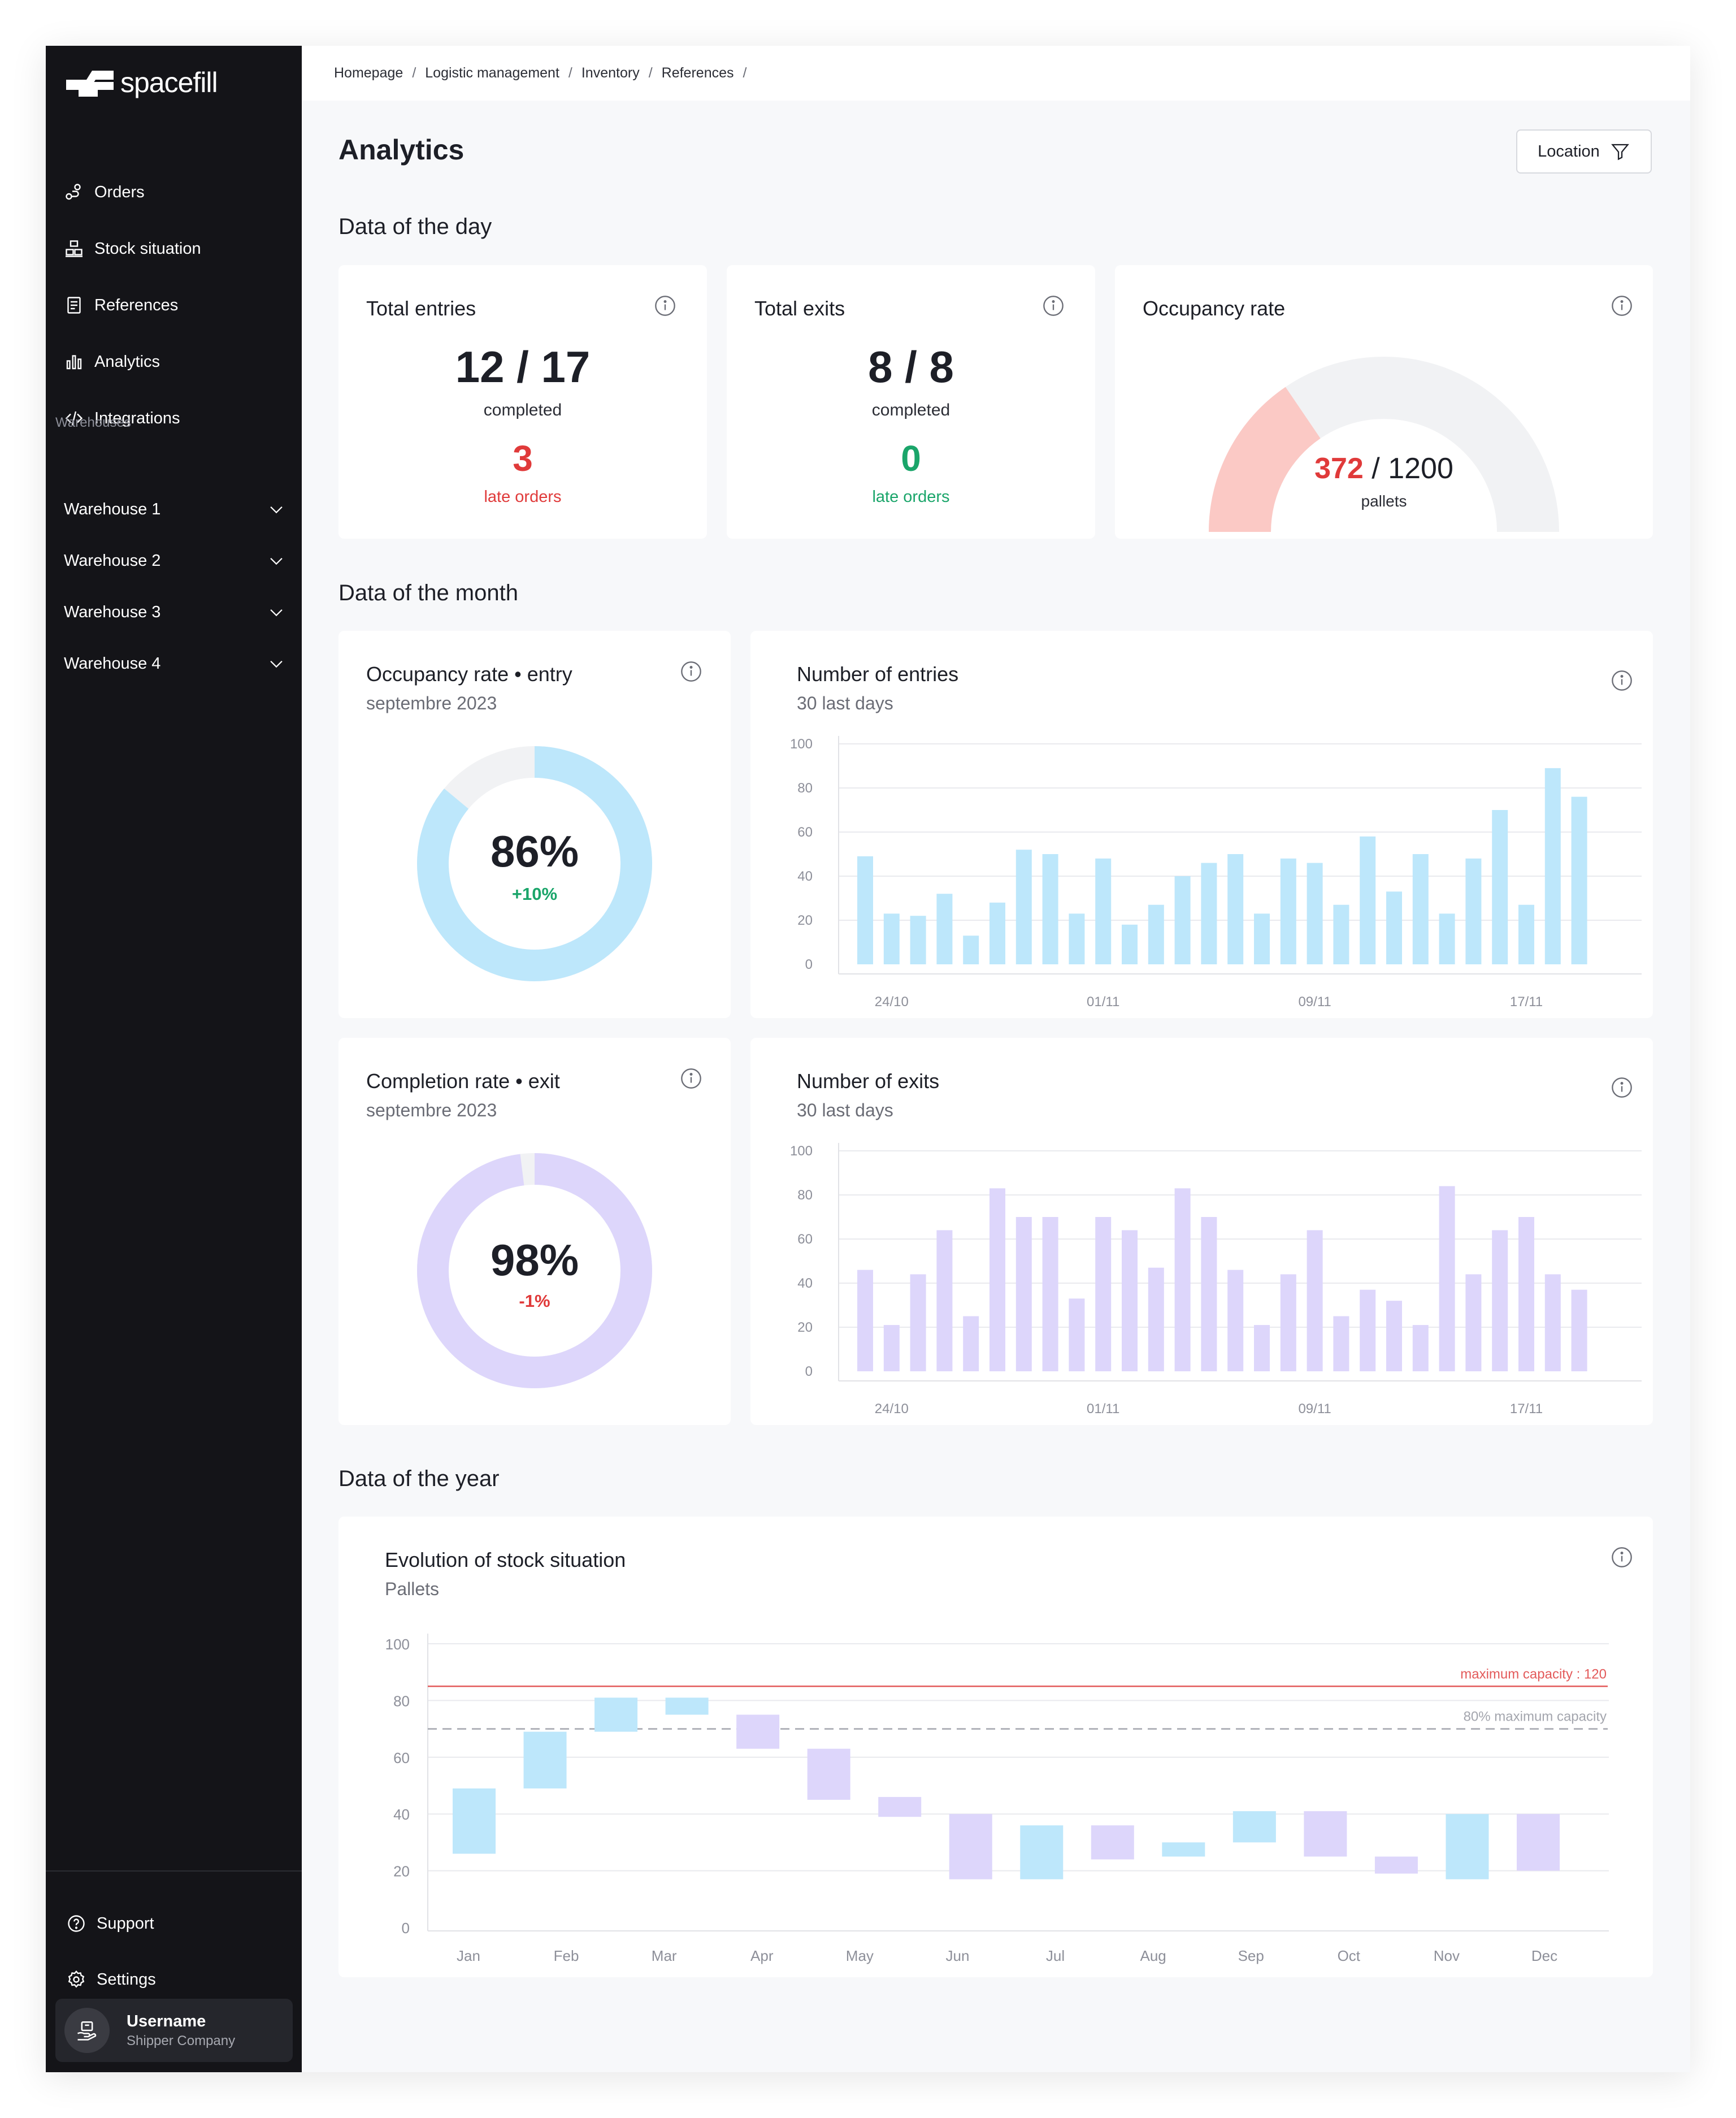 The image size is (1736, 2118). What do you see at coordinates (174, 2030) in the screenshot?
I see `user-account-card: Username Shipper Company` at bounding box center [174, 2030].